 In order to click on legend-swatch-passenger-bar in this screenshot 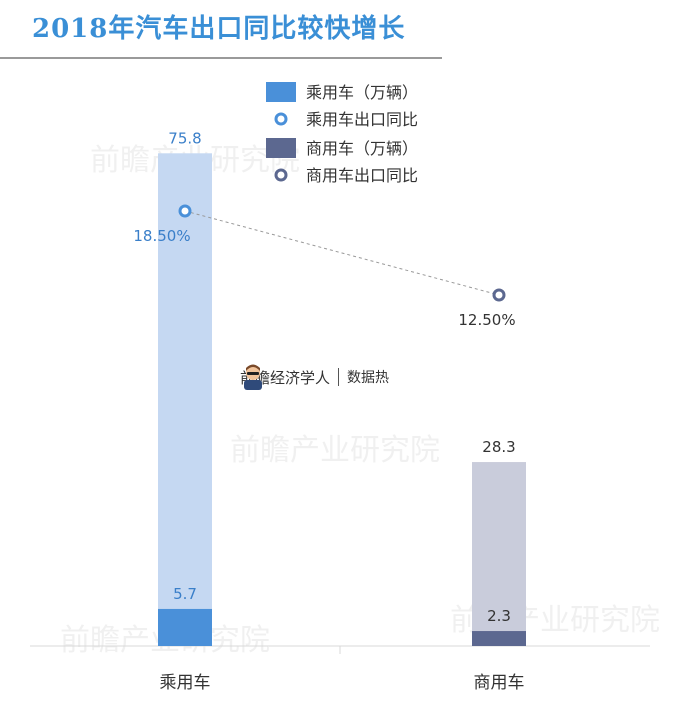, I will do `click(281, 92)`.